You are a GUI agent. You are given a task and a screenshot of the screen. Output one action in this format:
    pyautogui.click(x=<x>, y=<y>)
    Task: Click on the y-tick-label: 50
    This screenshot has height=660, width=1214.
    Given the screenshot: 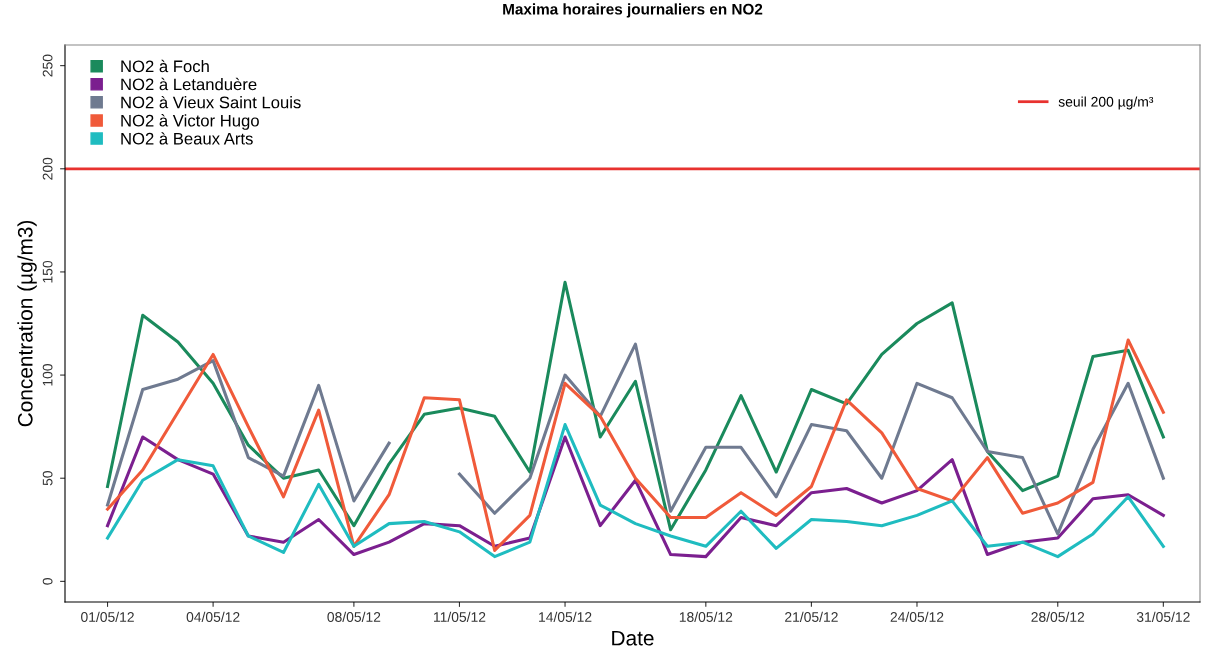 What is the action you would take?
    pyautogui.click(x=47, y=478)
    